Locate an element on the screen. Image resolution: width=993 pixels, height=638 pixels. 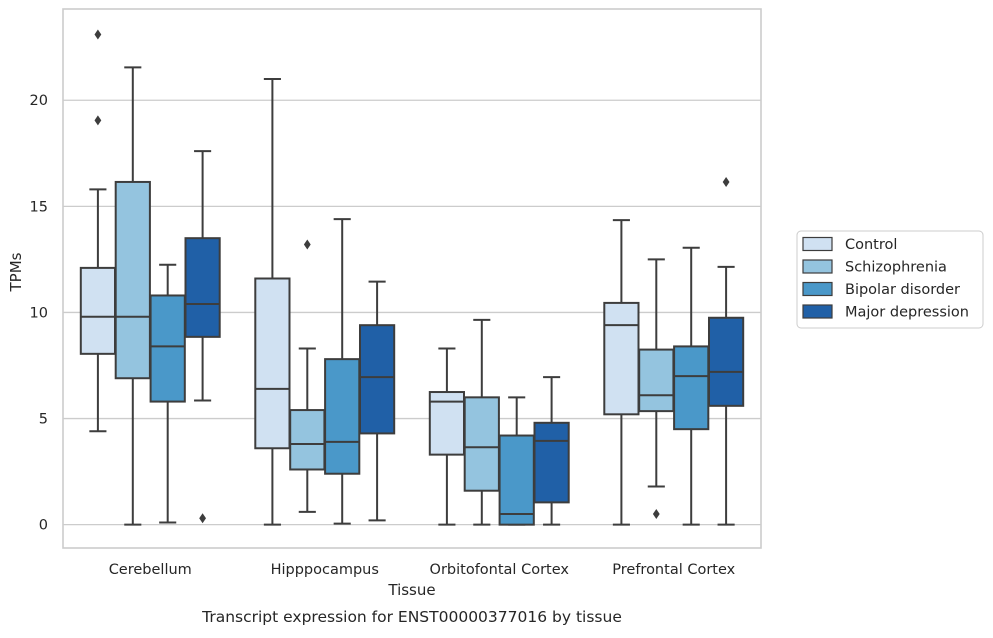
box-schizophrenia-orbitofontal-cortex is located at coordinates (481, 422).